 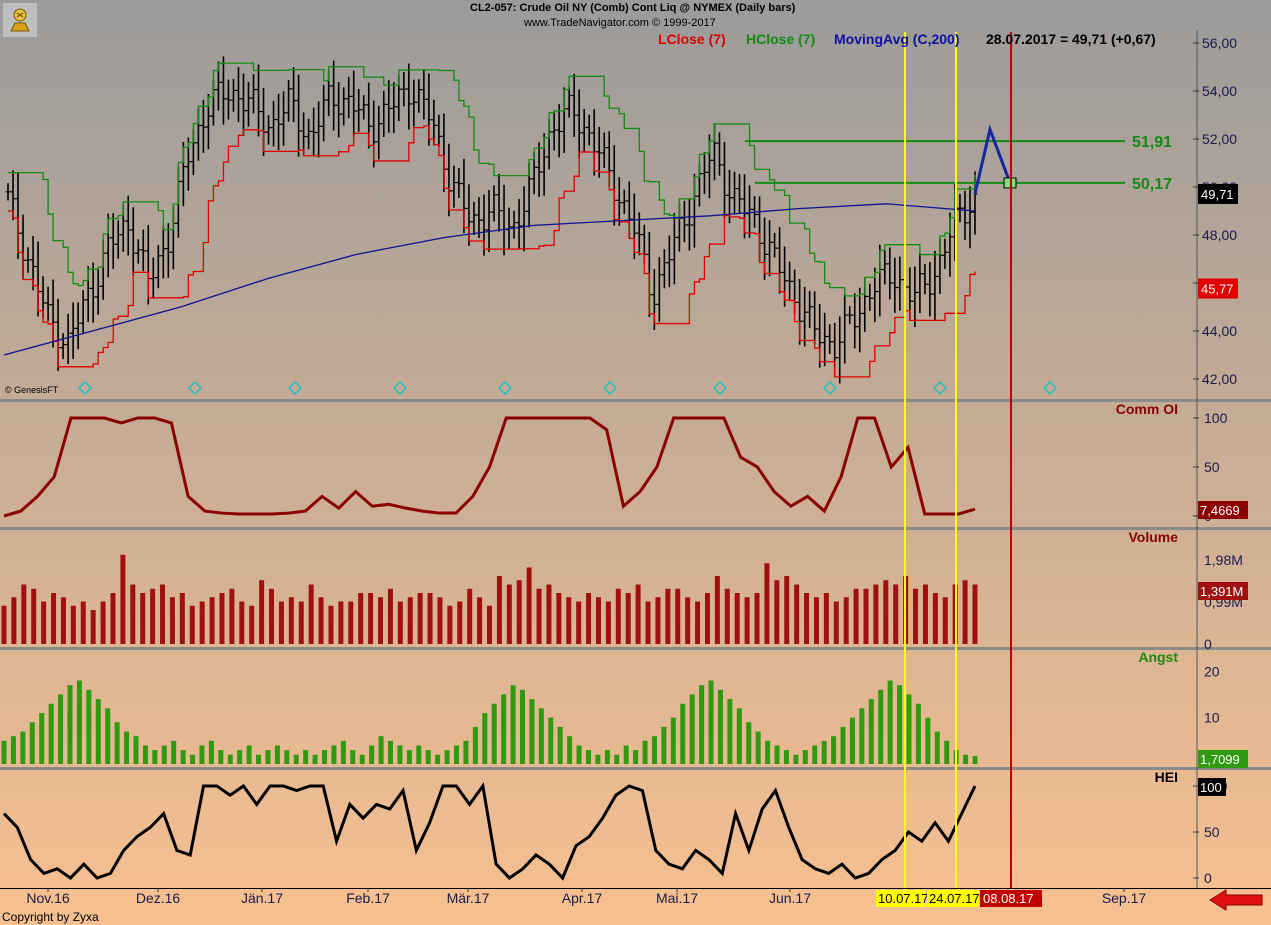 What do you see at coordinates (781, 39) in the screenshot?
I see `legend-hclose: HClose (7)` at bounding box center [781, 39].